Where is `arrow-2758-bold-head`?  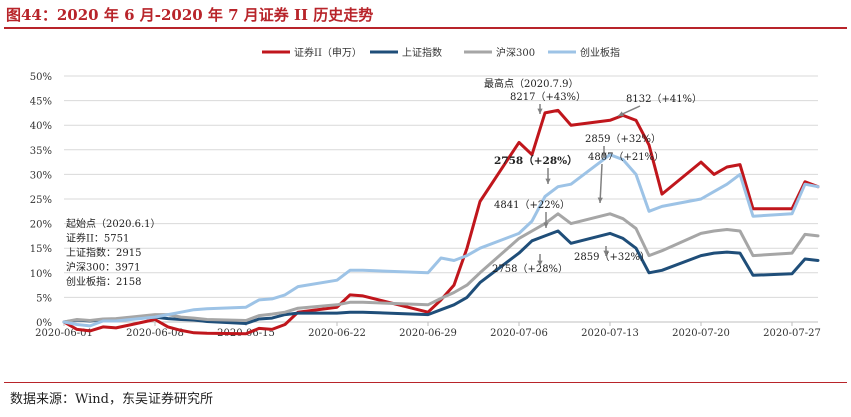 arrow-2758-bold-head is located at coordinates (548, 181).